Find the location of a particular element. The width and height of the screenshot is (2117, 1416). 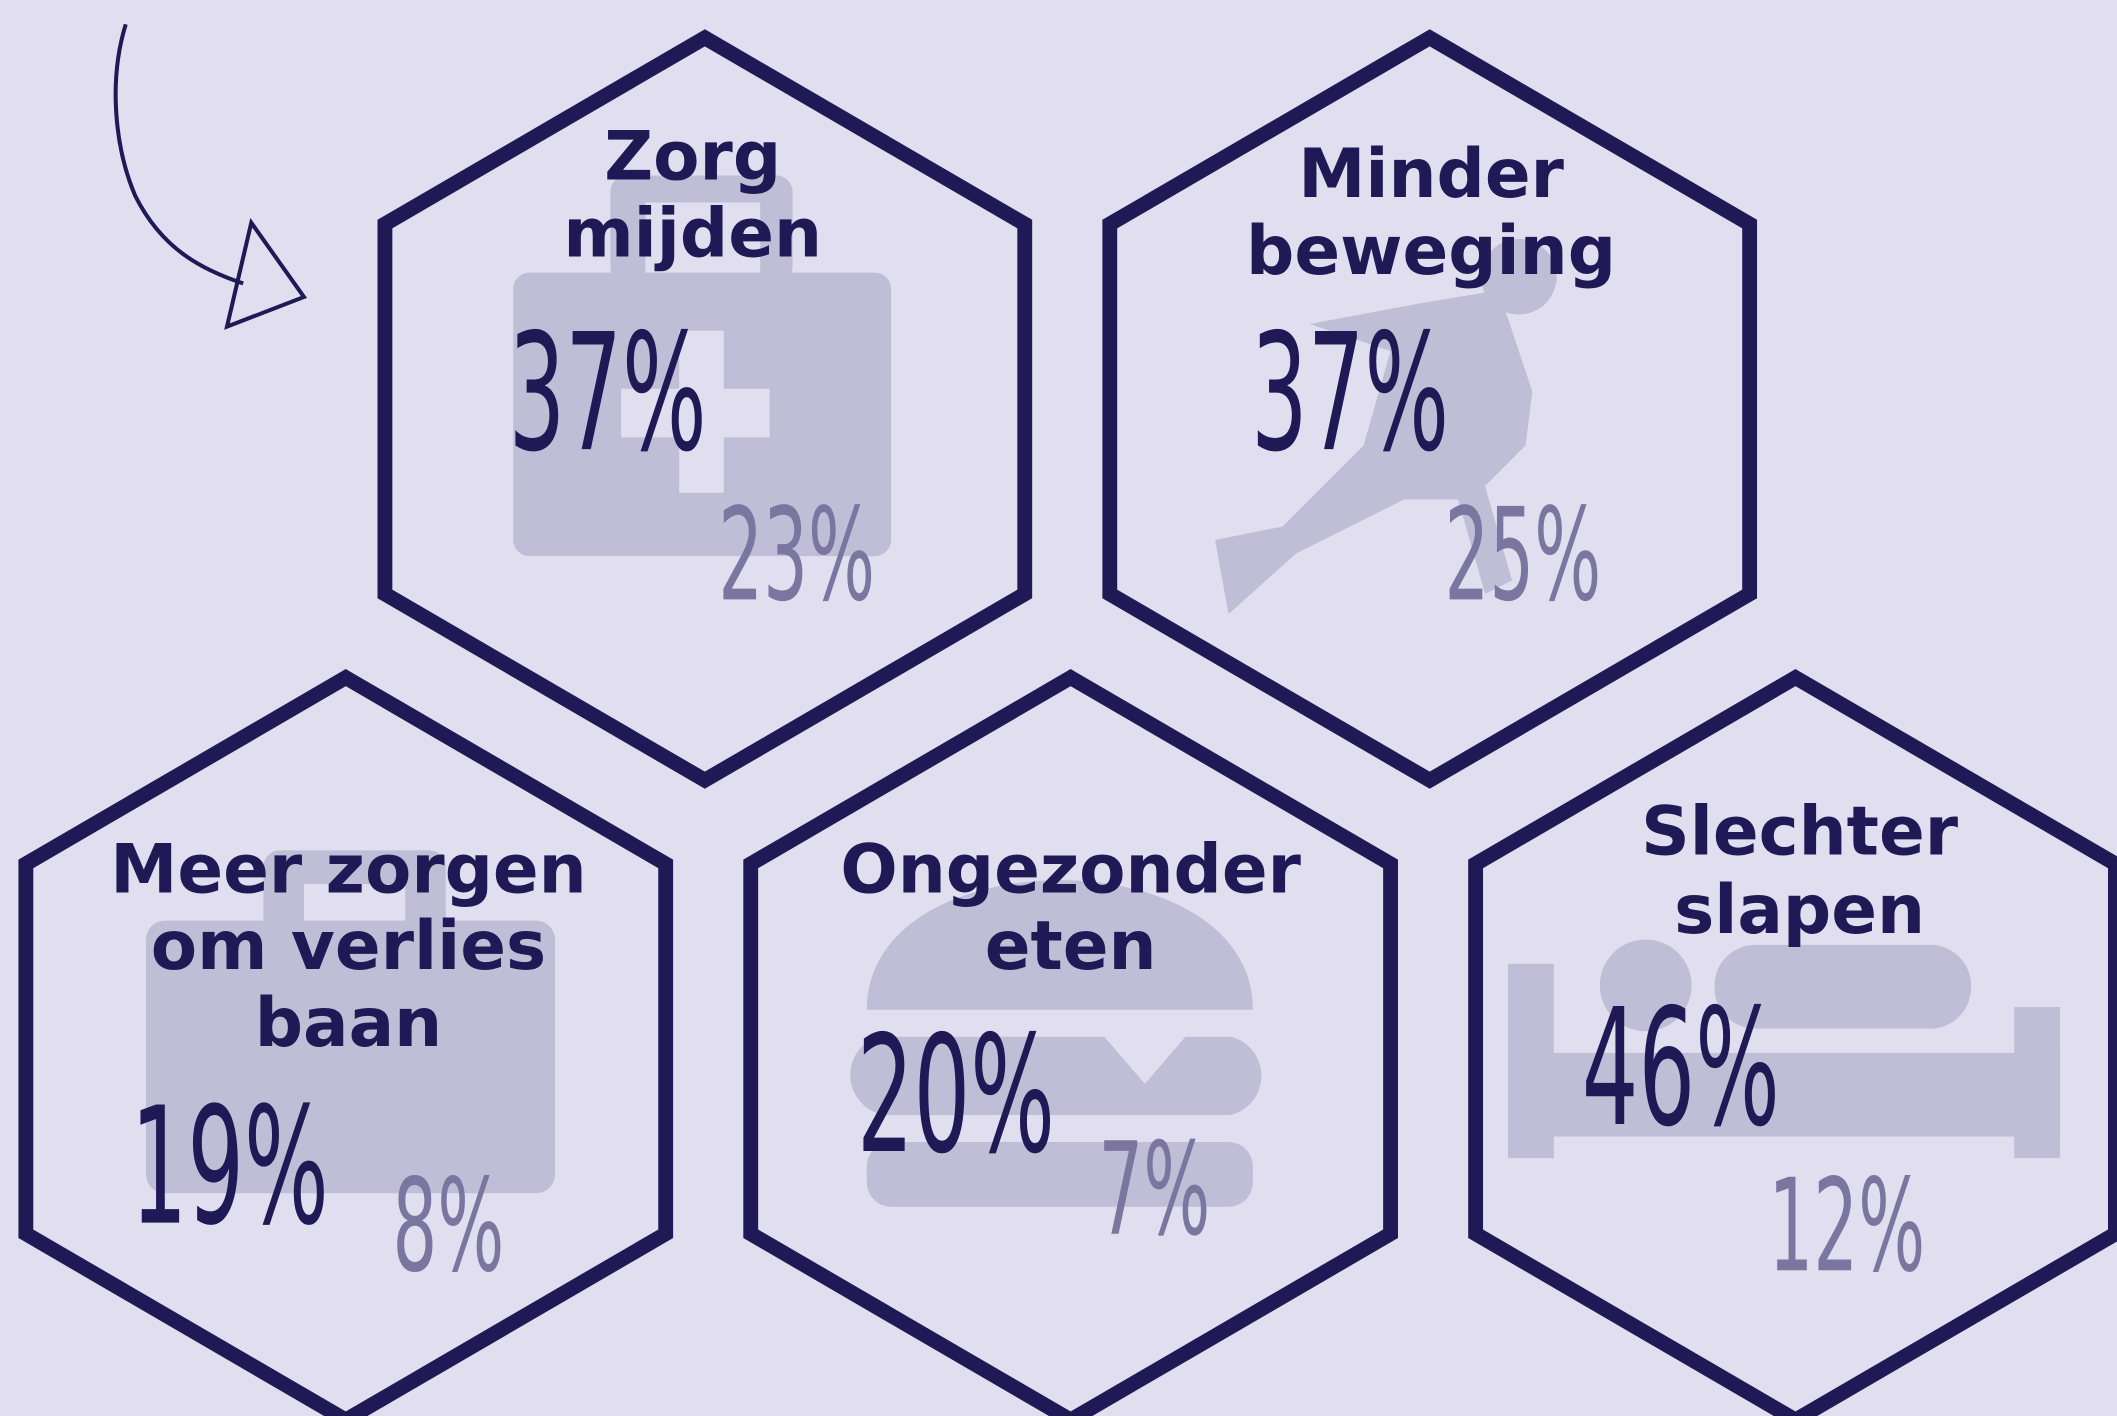

item-title: Minder is located at coordinates (1431, 173).